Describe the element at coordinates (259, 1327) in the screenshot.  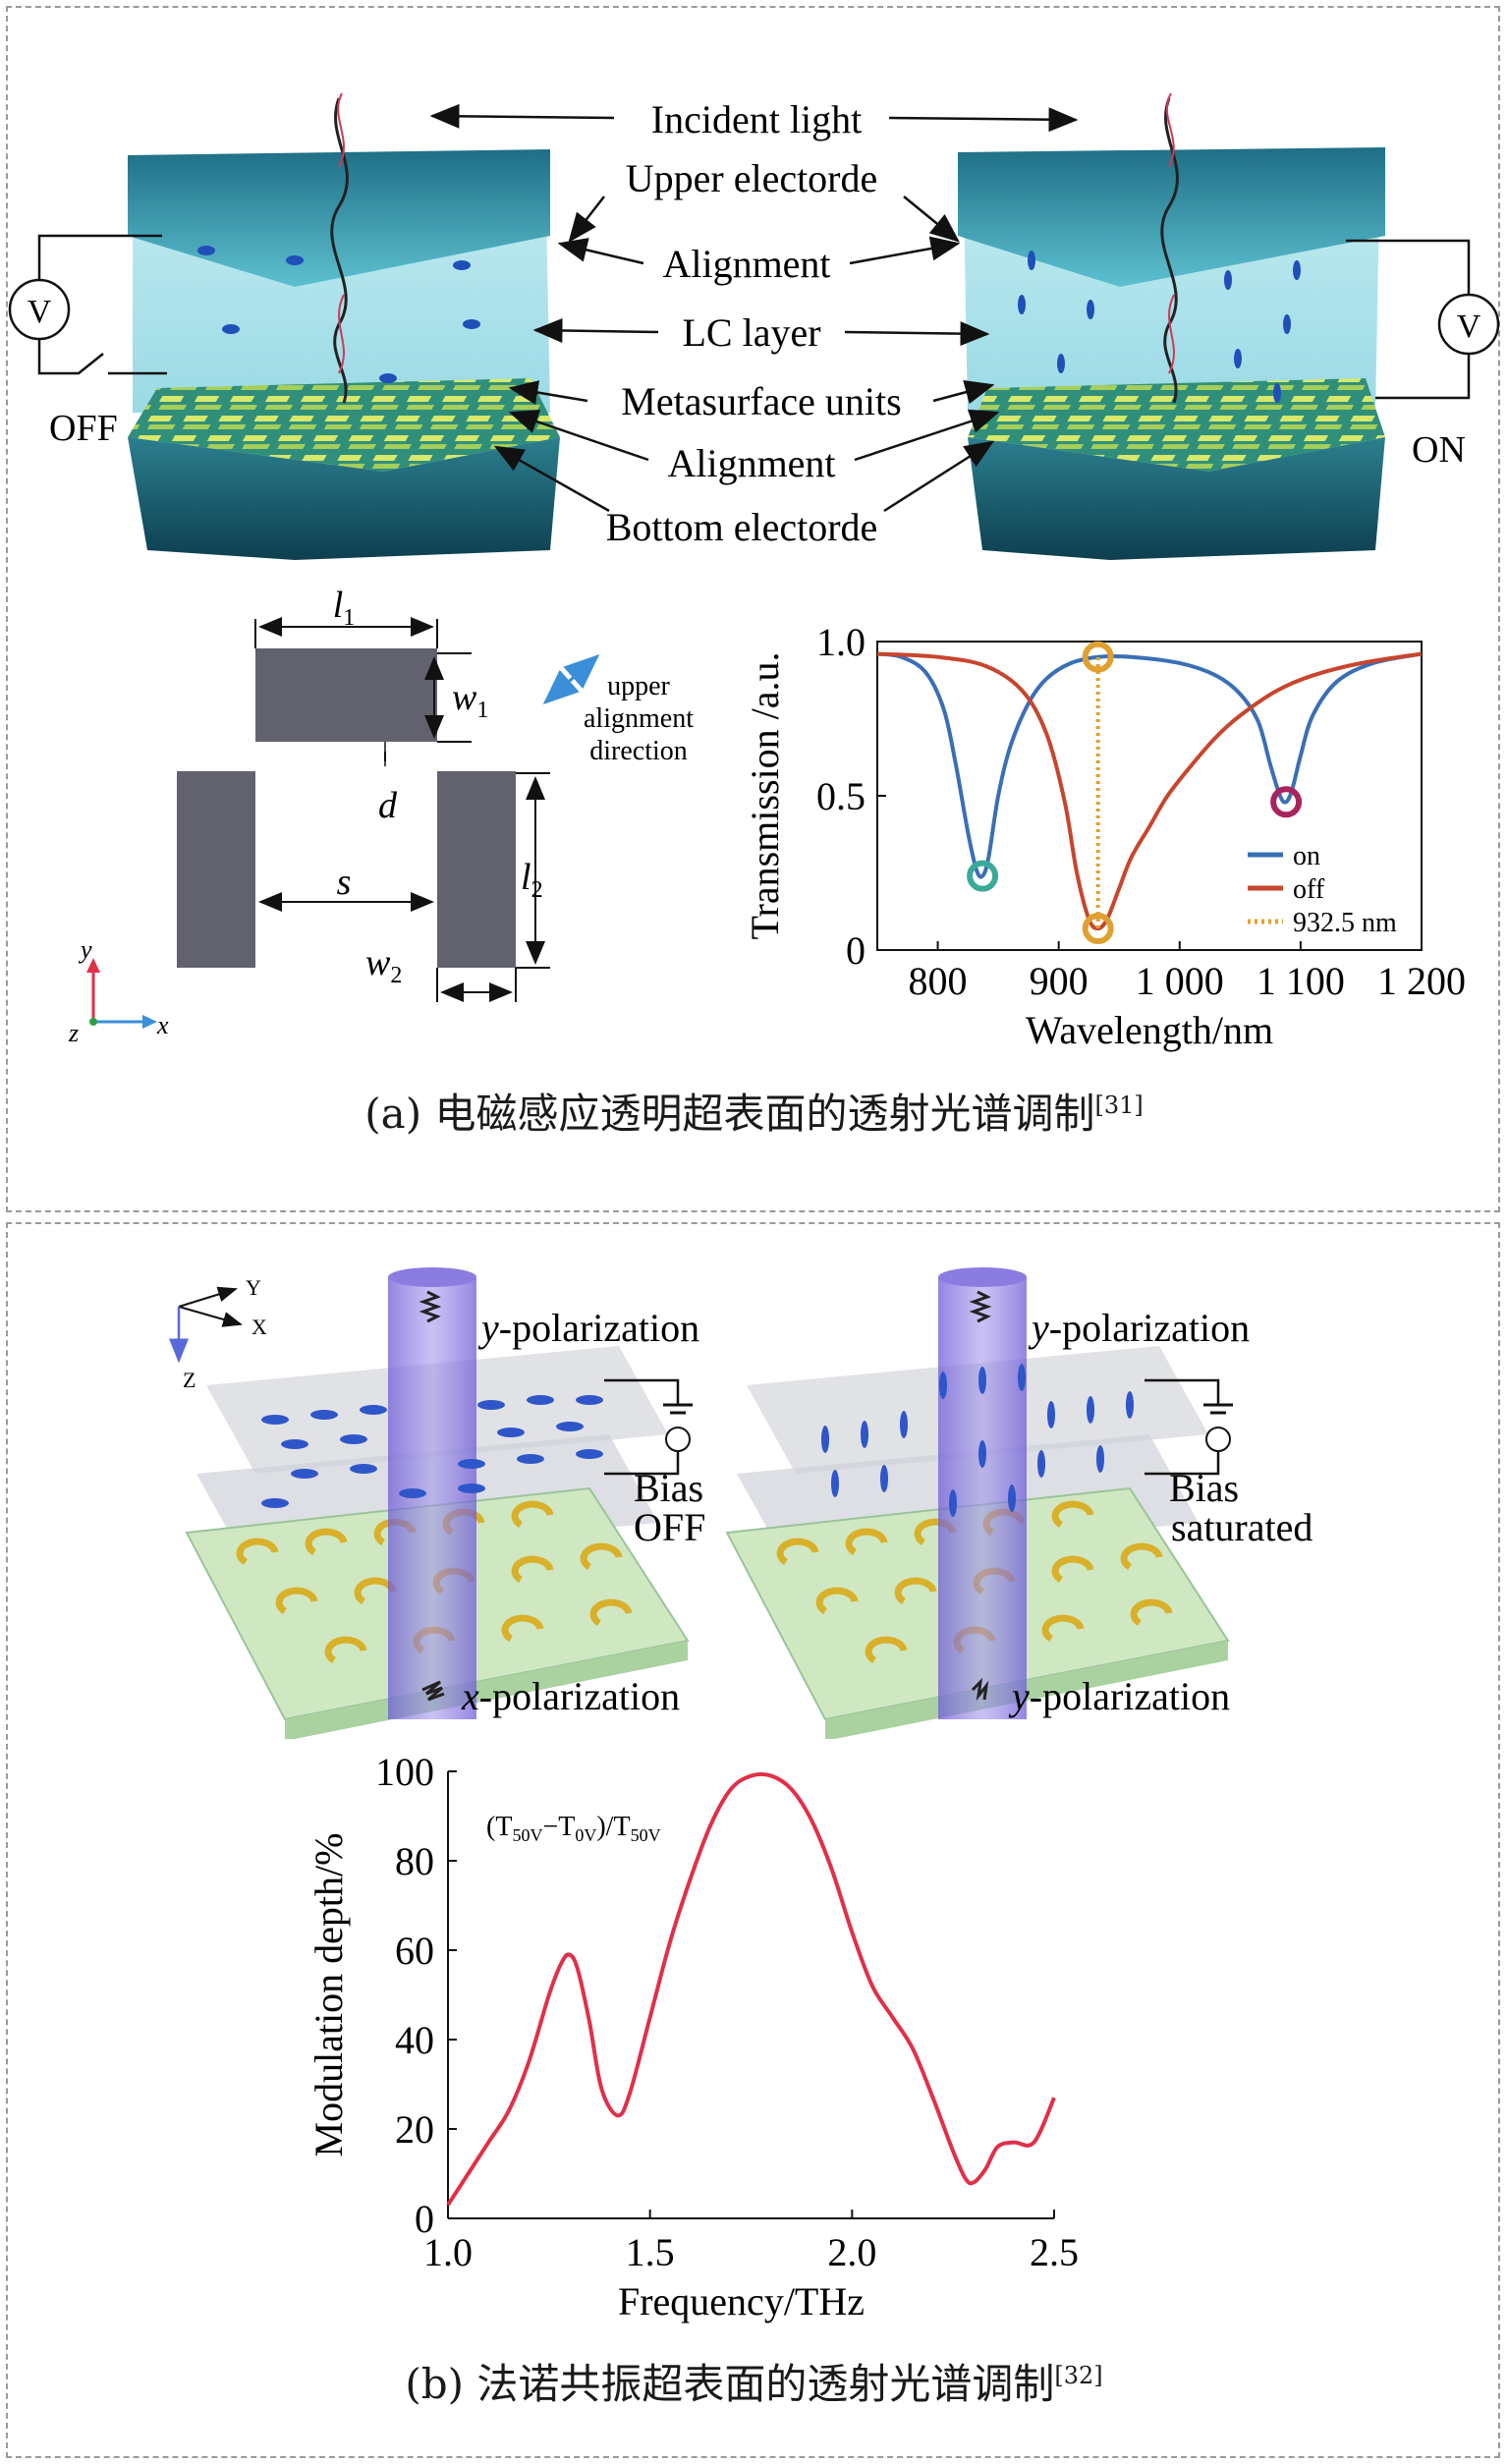
I see `axis-X-label: X` at that location.